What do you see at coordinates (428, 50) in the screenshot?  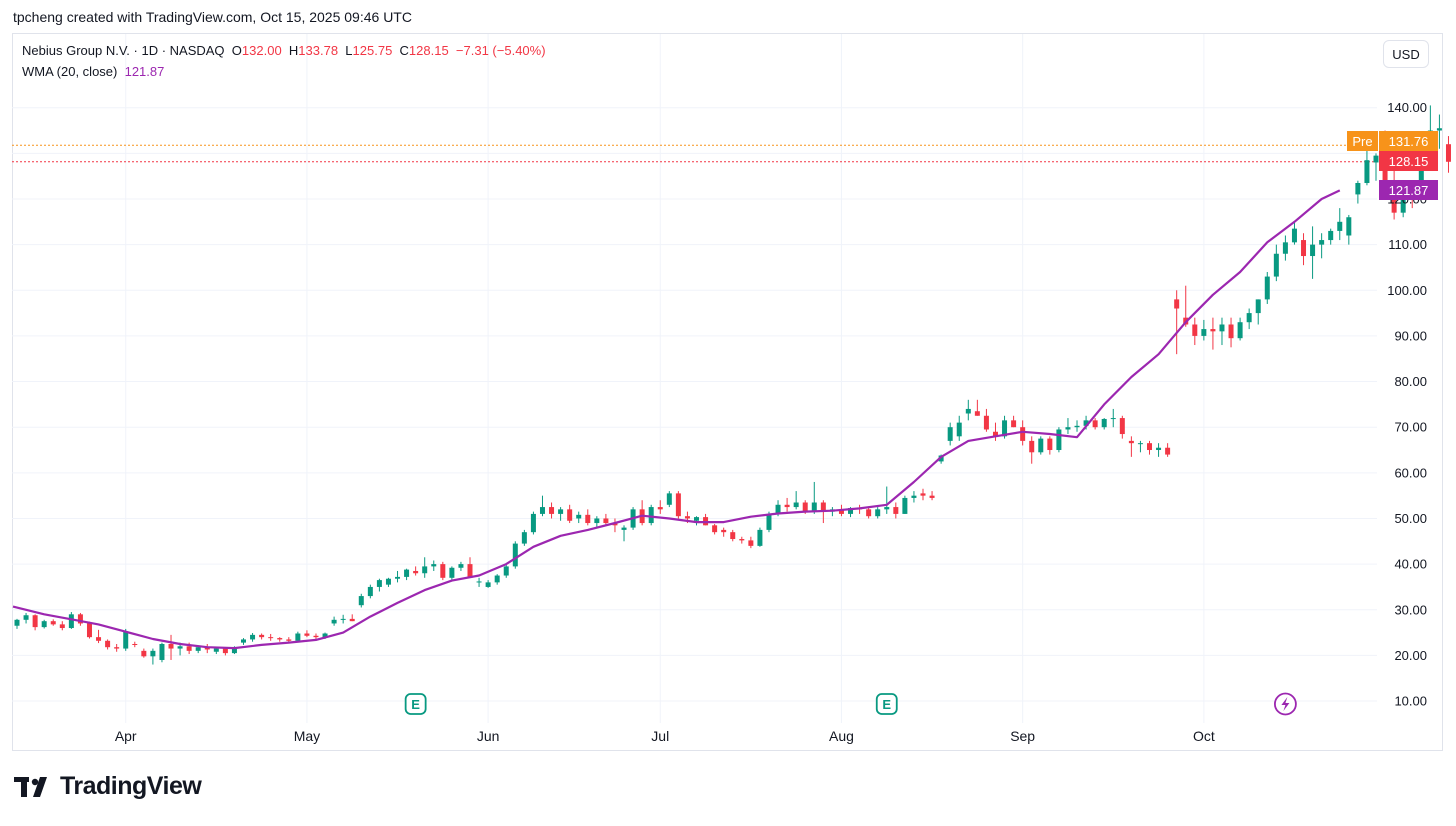 I see `close-value: 128.15` at bounding box center [428, 50].